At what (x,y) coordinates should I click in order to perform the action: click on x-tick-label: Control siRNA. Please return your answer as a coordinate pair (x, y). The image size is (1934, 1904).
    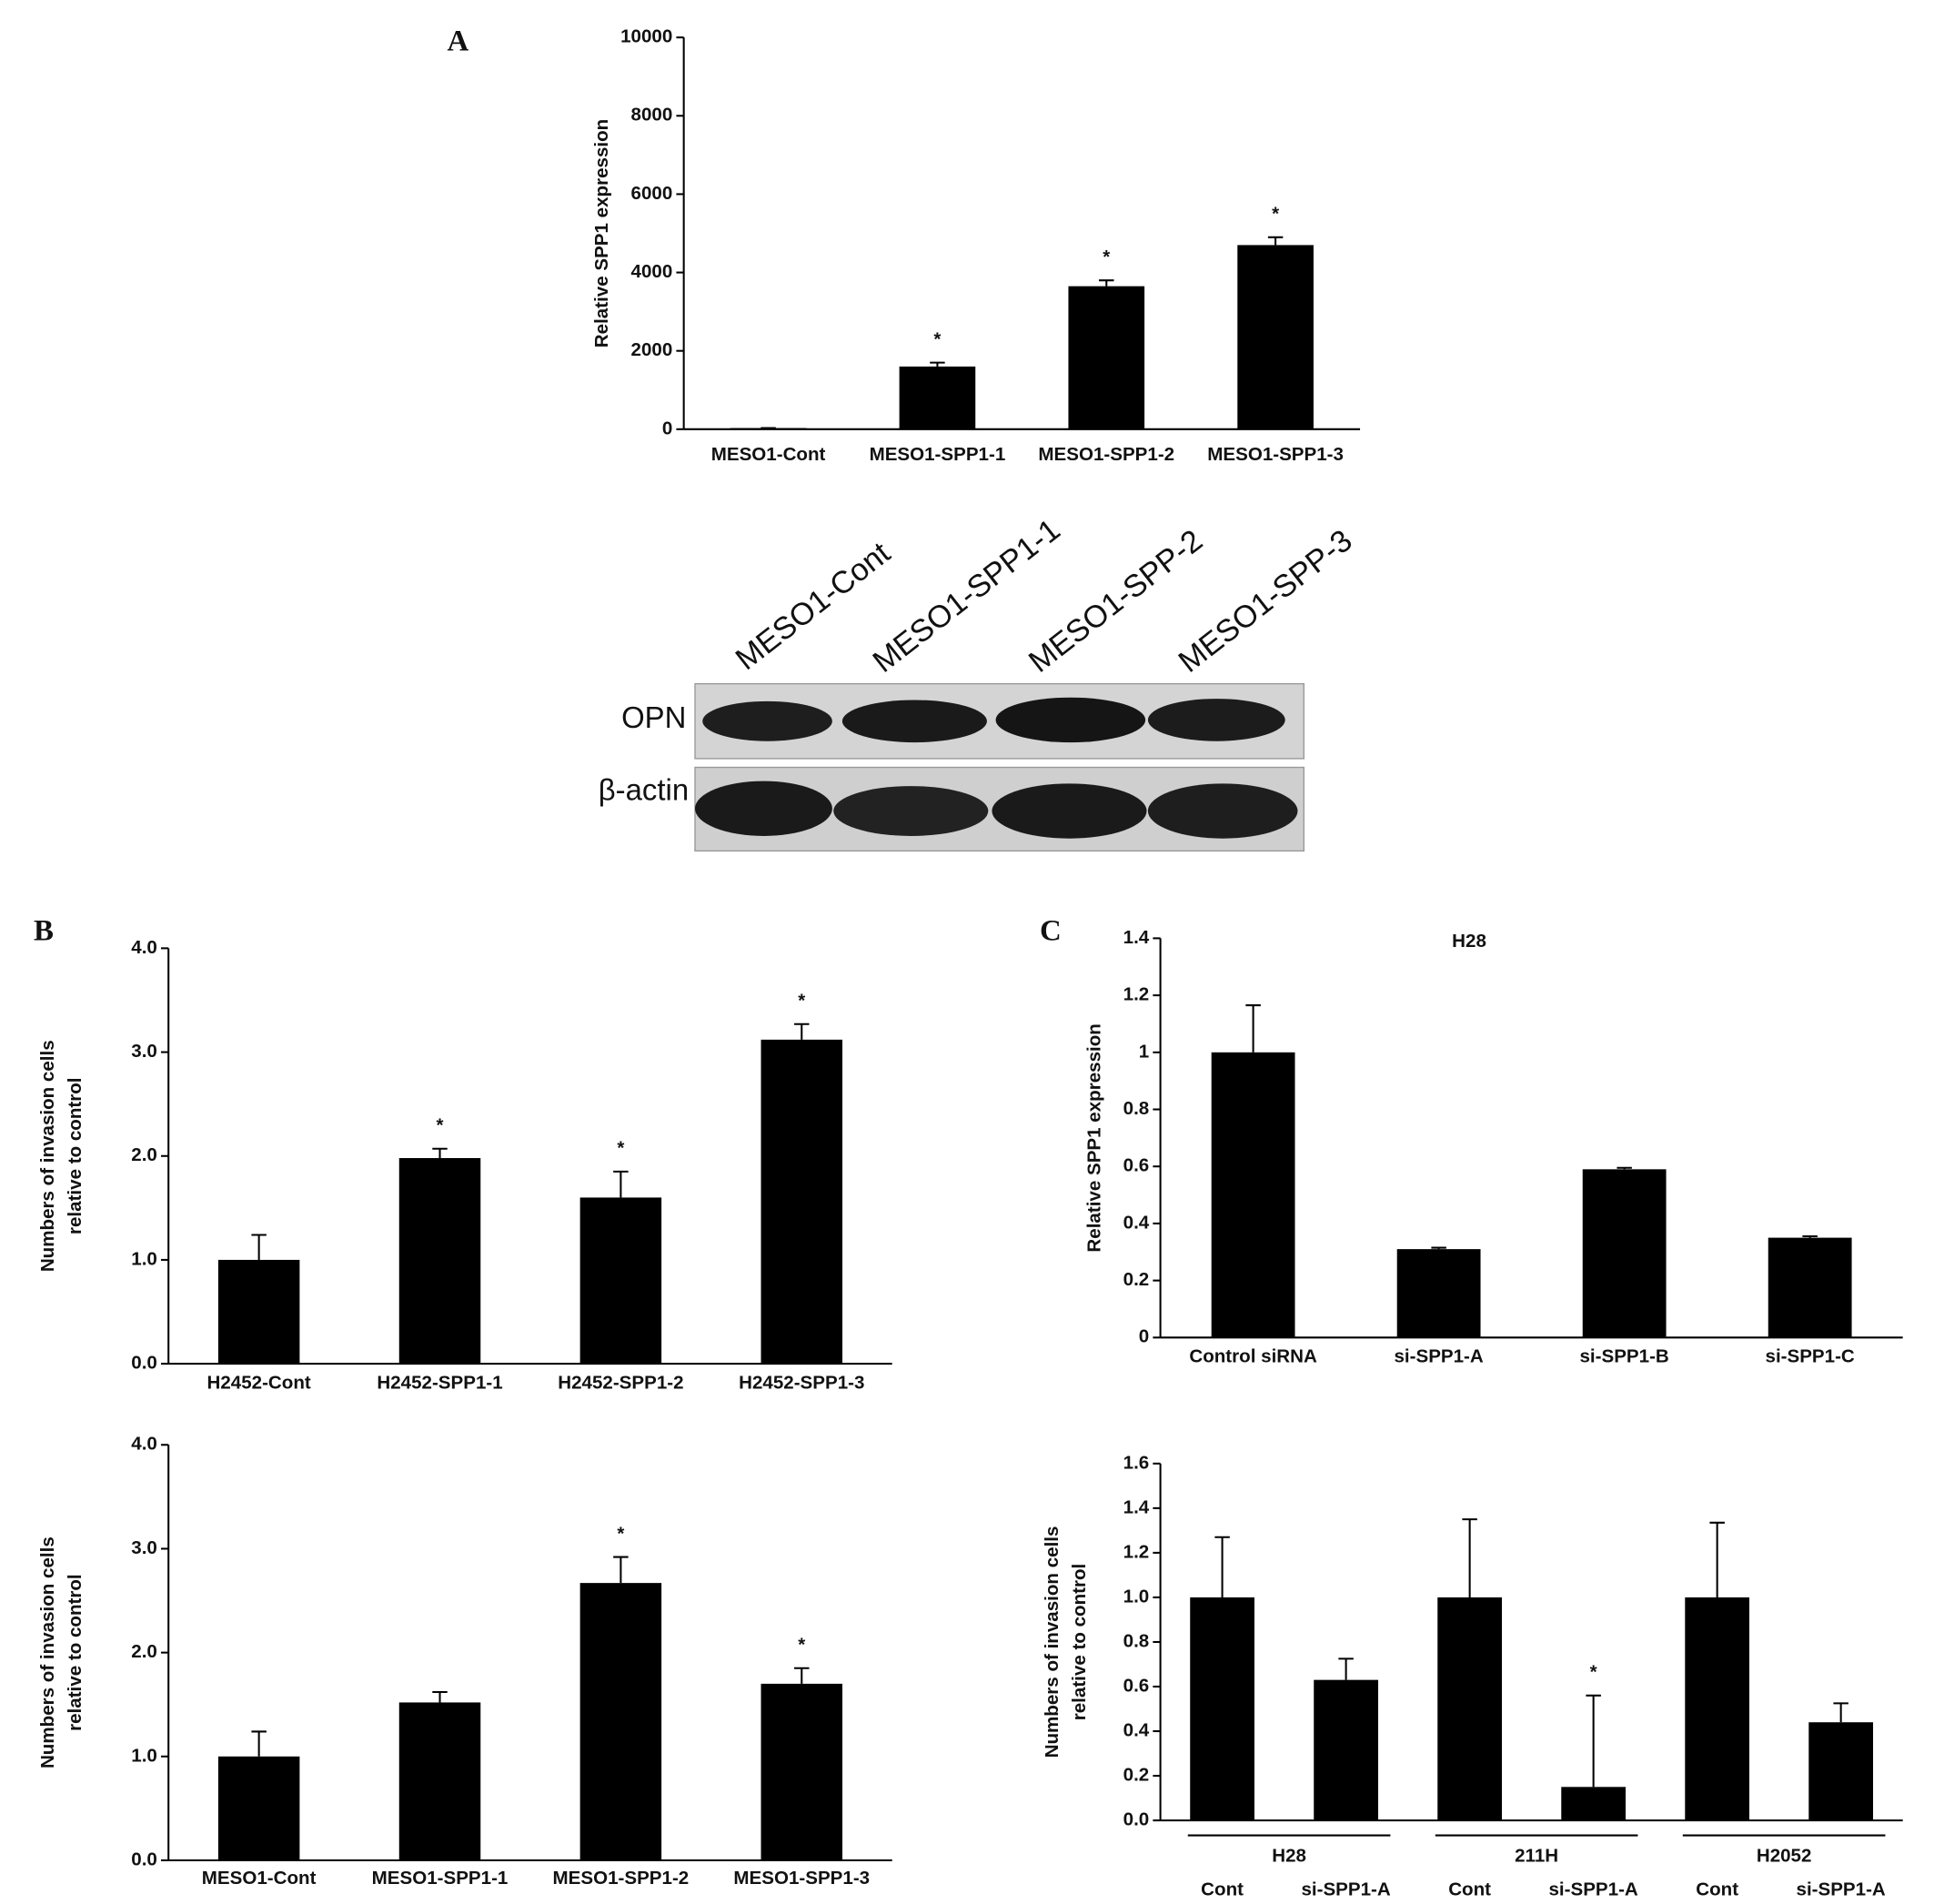
    Looking at the image, I should click on (1253, 1356).